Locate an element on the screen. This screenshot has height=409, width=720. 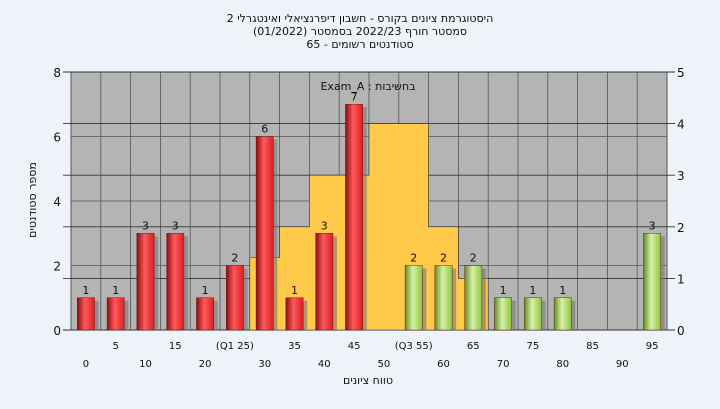
x-tick-label: 30 is located at coordinates (264, 364).